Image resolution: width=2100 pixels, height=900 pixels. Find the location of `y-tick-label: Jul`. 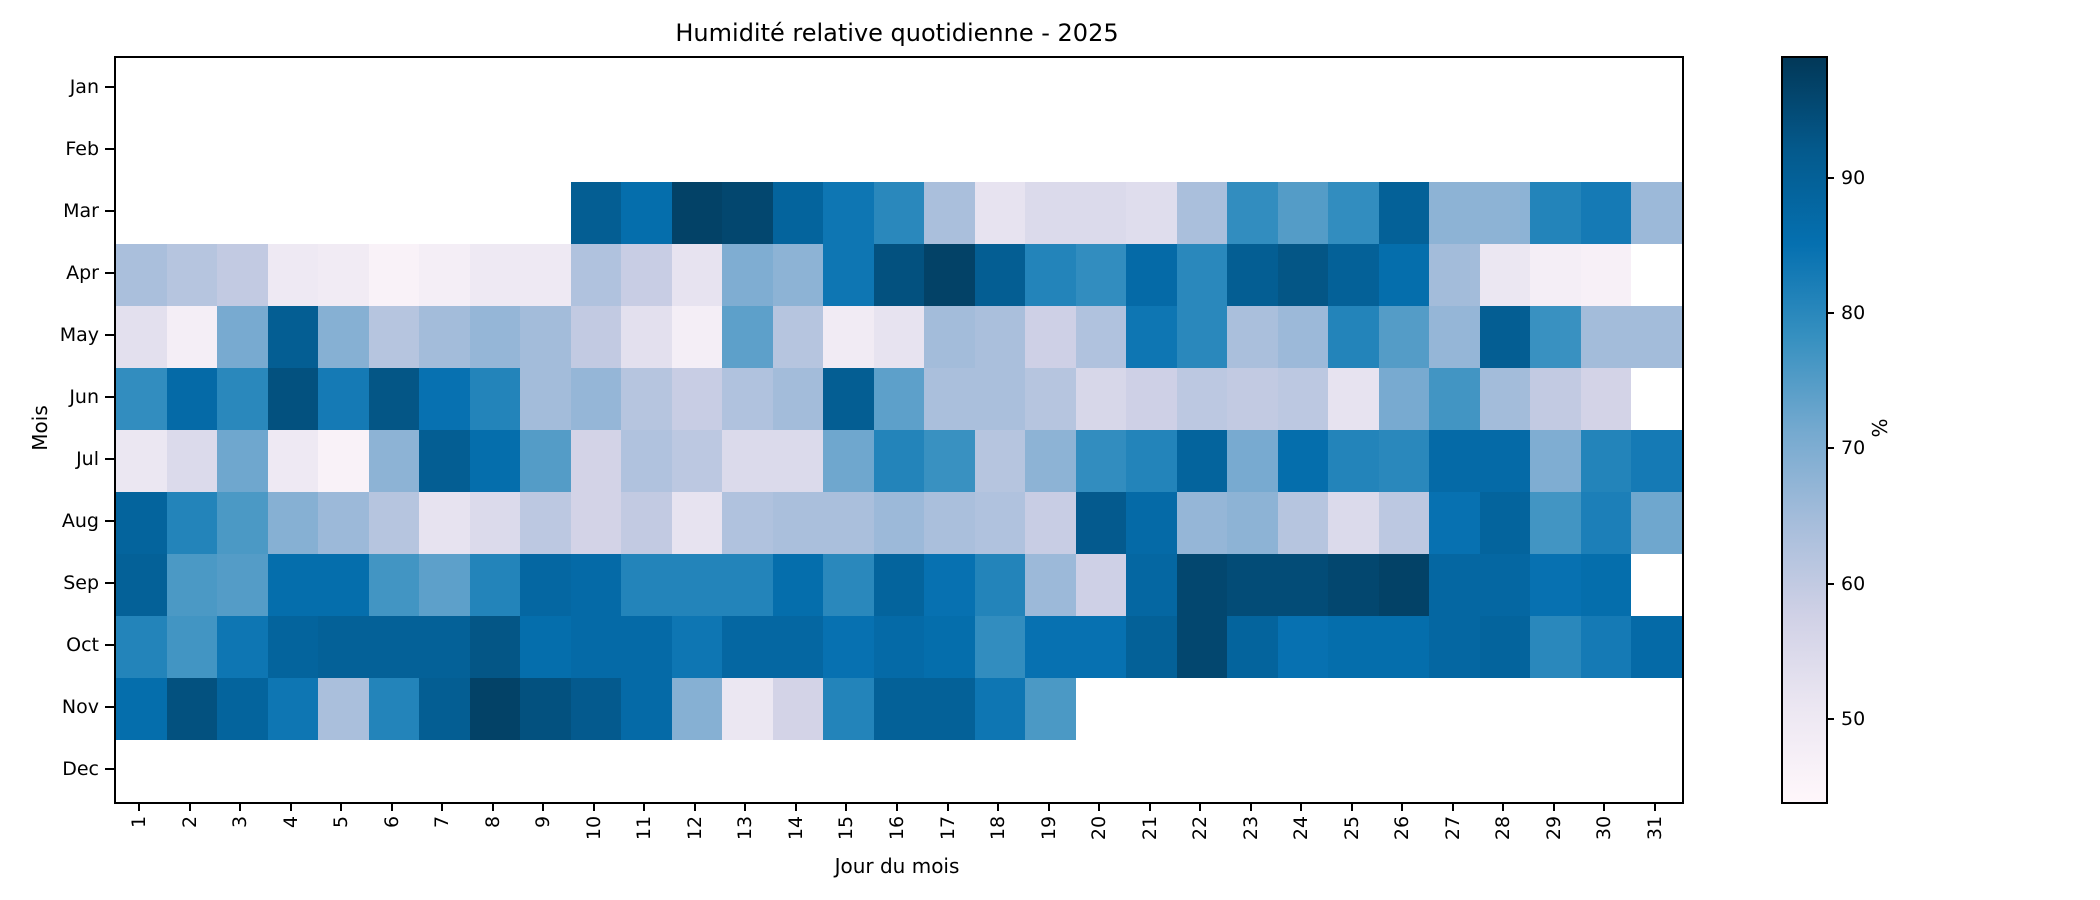

y-tick-label: Jul is located at coordinates (87, 459).